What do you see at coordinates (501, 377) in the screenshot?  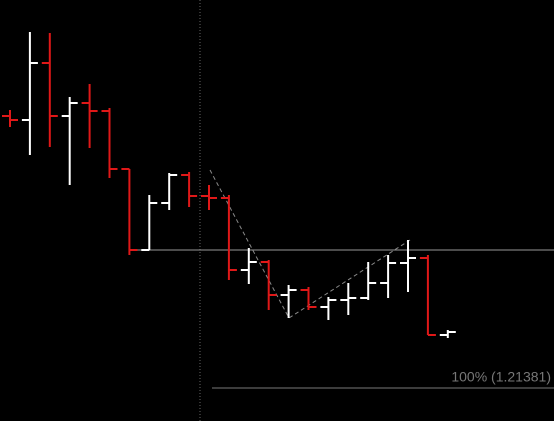 I see `fib-label: 100% (1.21381)` at bounding box center [501, 377].